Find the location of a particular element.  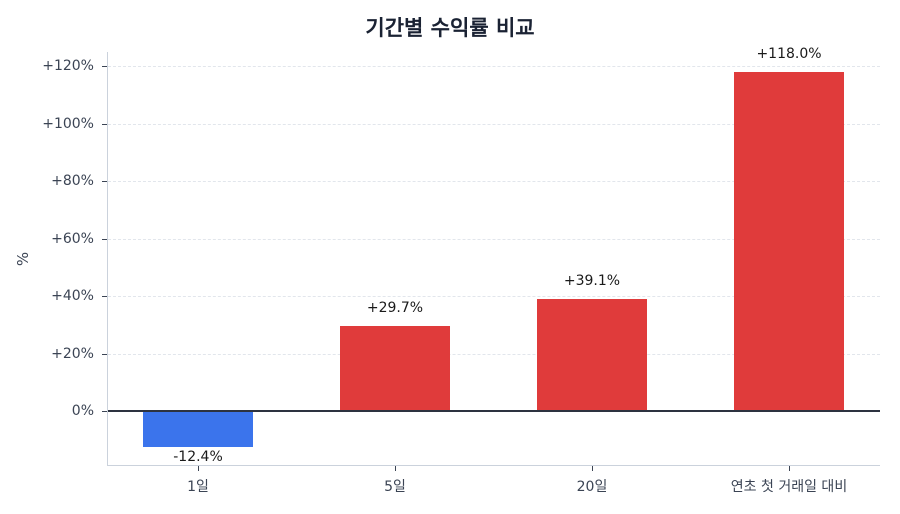

zero-line is located at coordinates (493, 411).